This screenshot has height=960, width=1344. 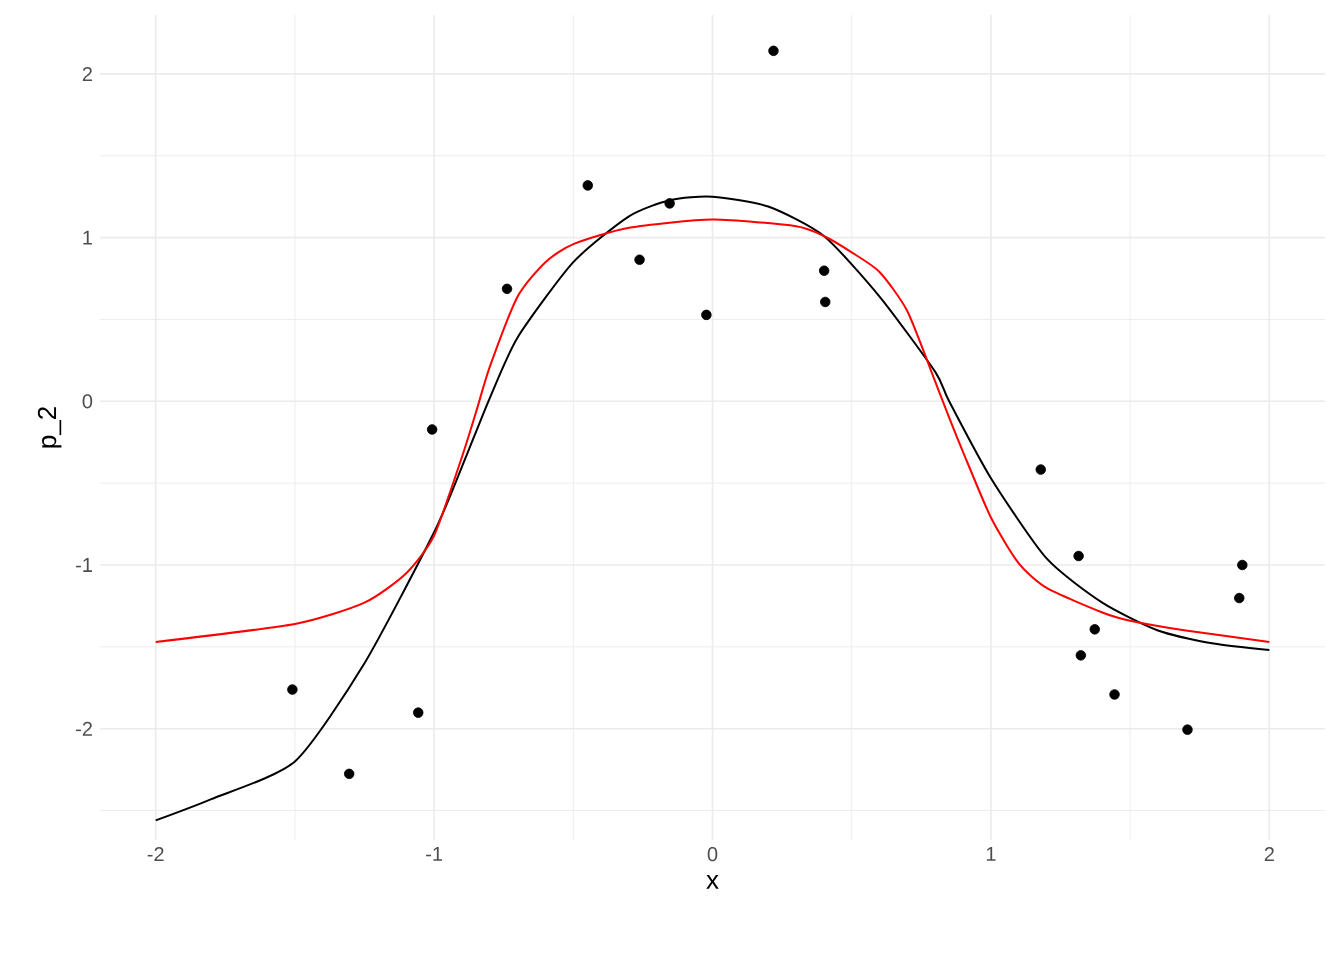 I want to click on y-tick-label: 1, so click(x=87, y=237).